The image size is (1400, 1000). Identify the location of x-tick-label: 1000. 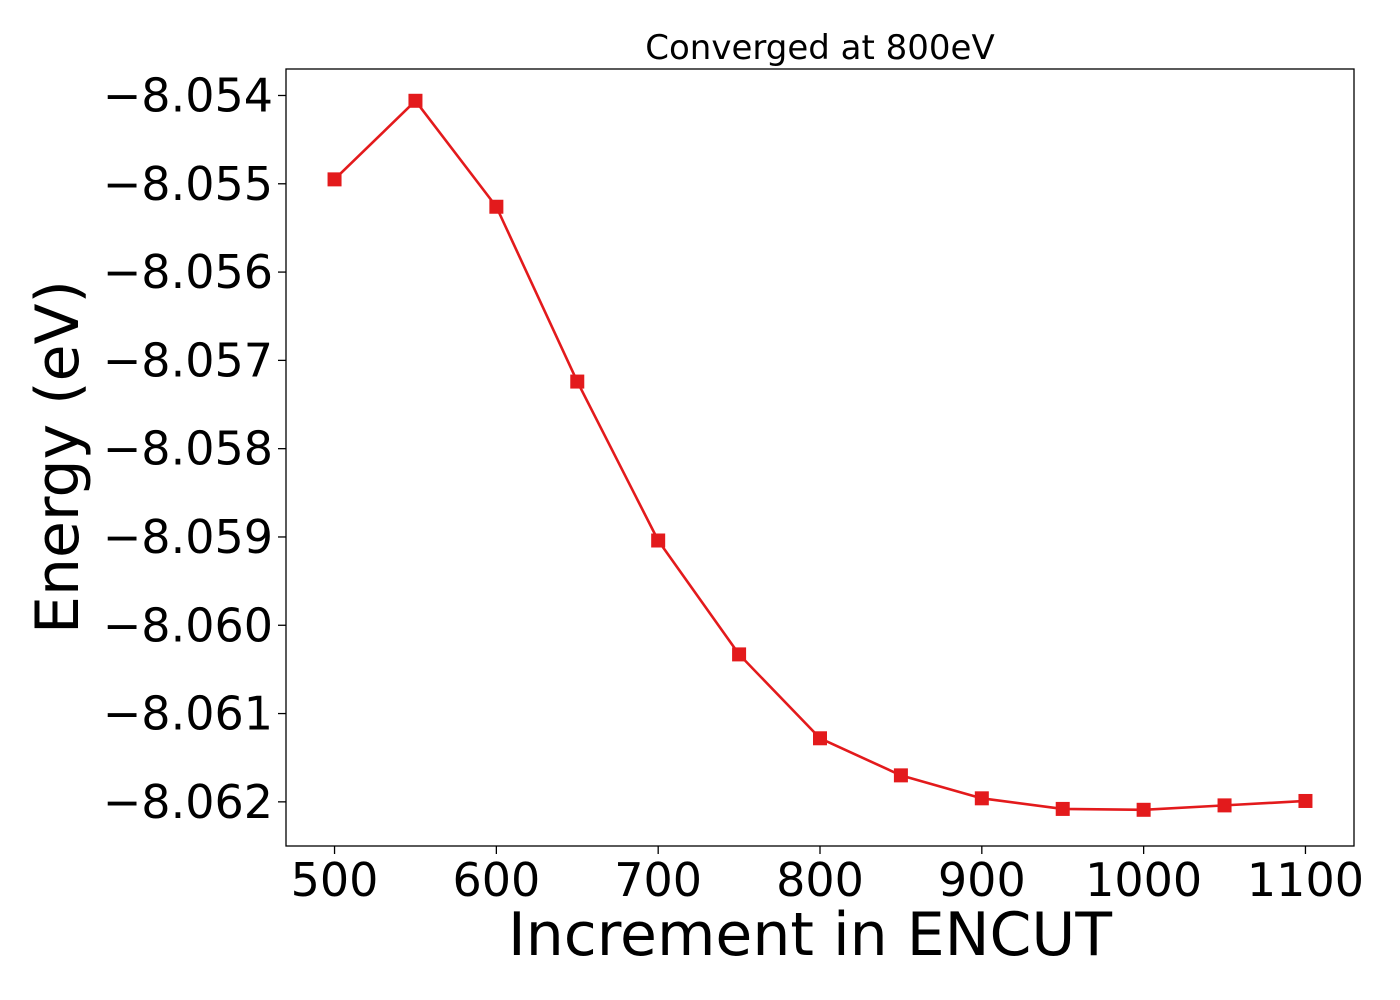
(1143, 880).